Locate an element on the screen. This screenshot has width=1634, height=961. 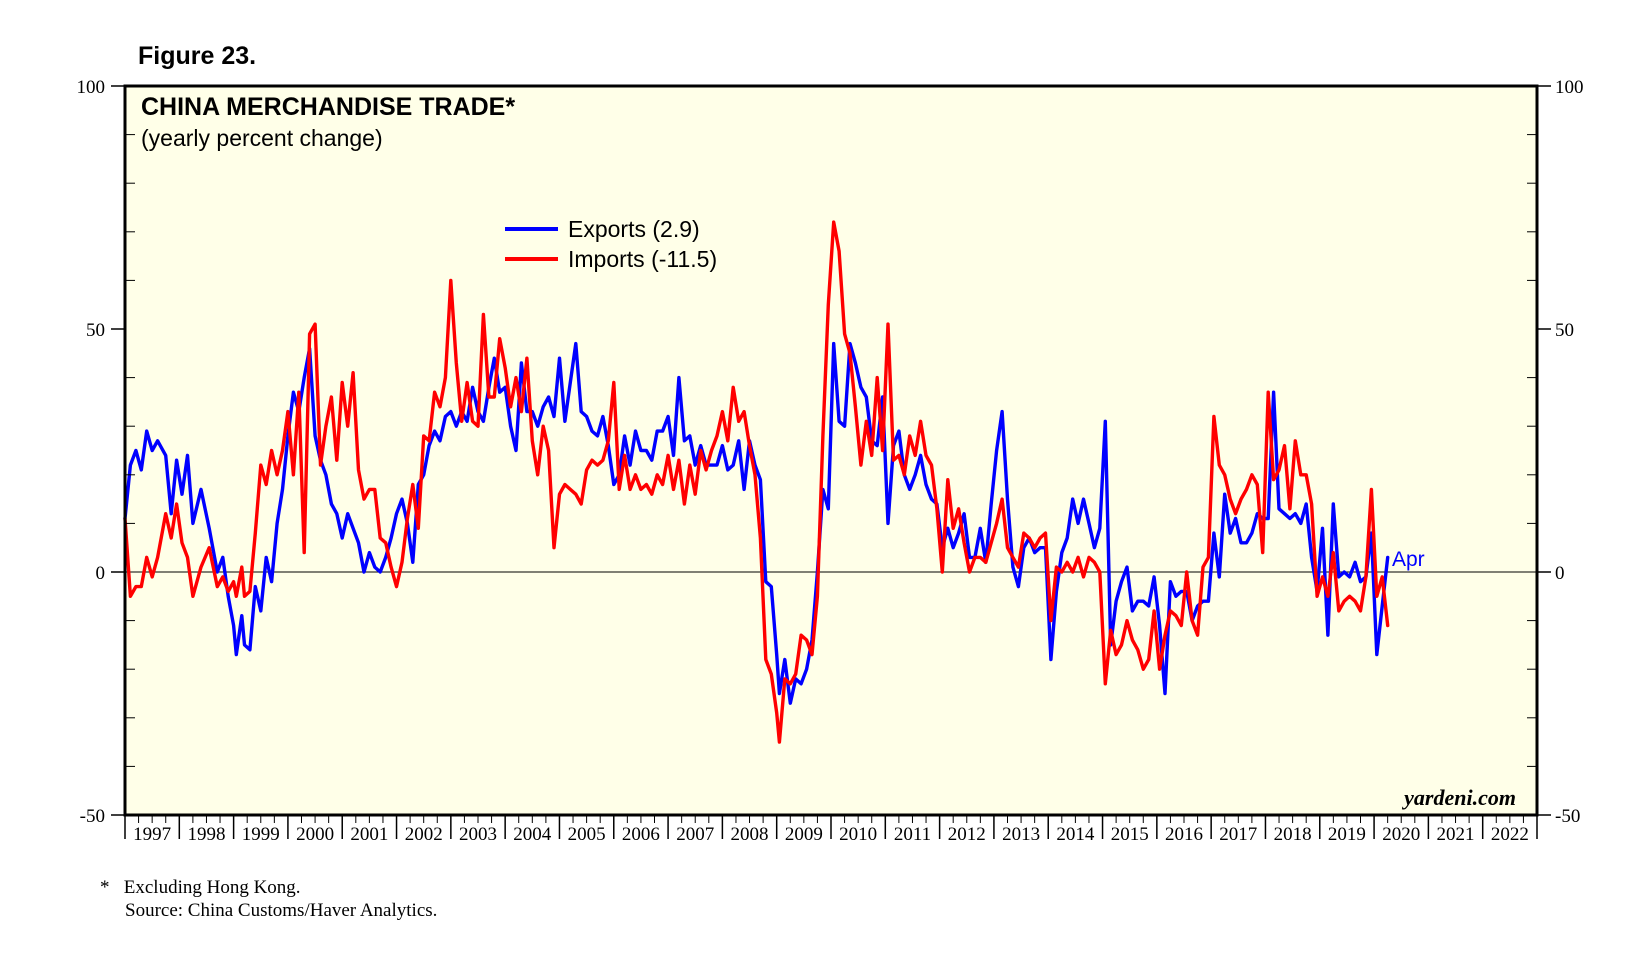
y-tick-label-right: 100 is located at coordinates (1569, 87).